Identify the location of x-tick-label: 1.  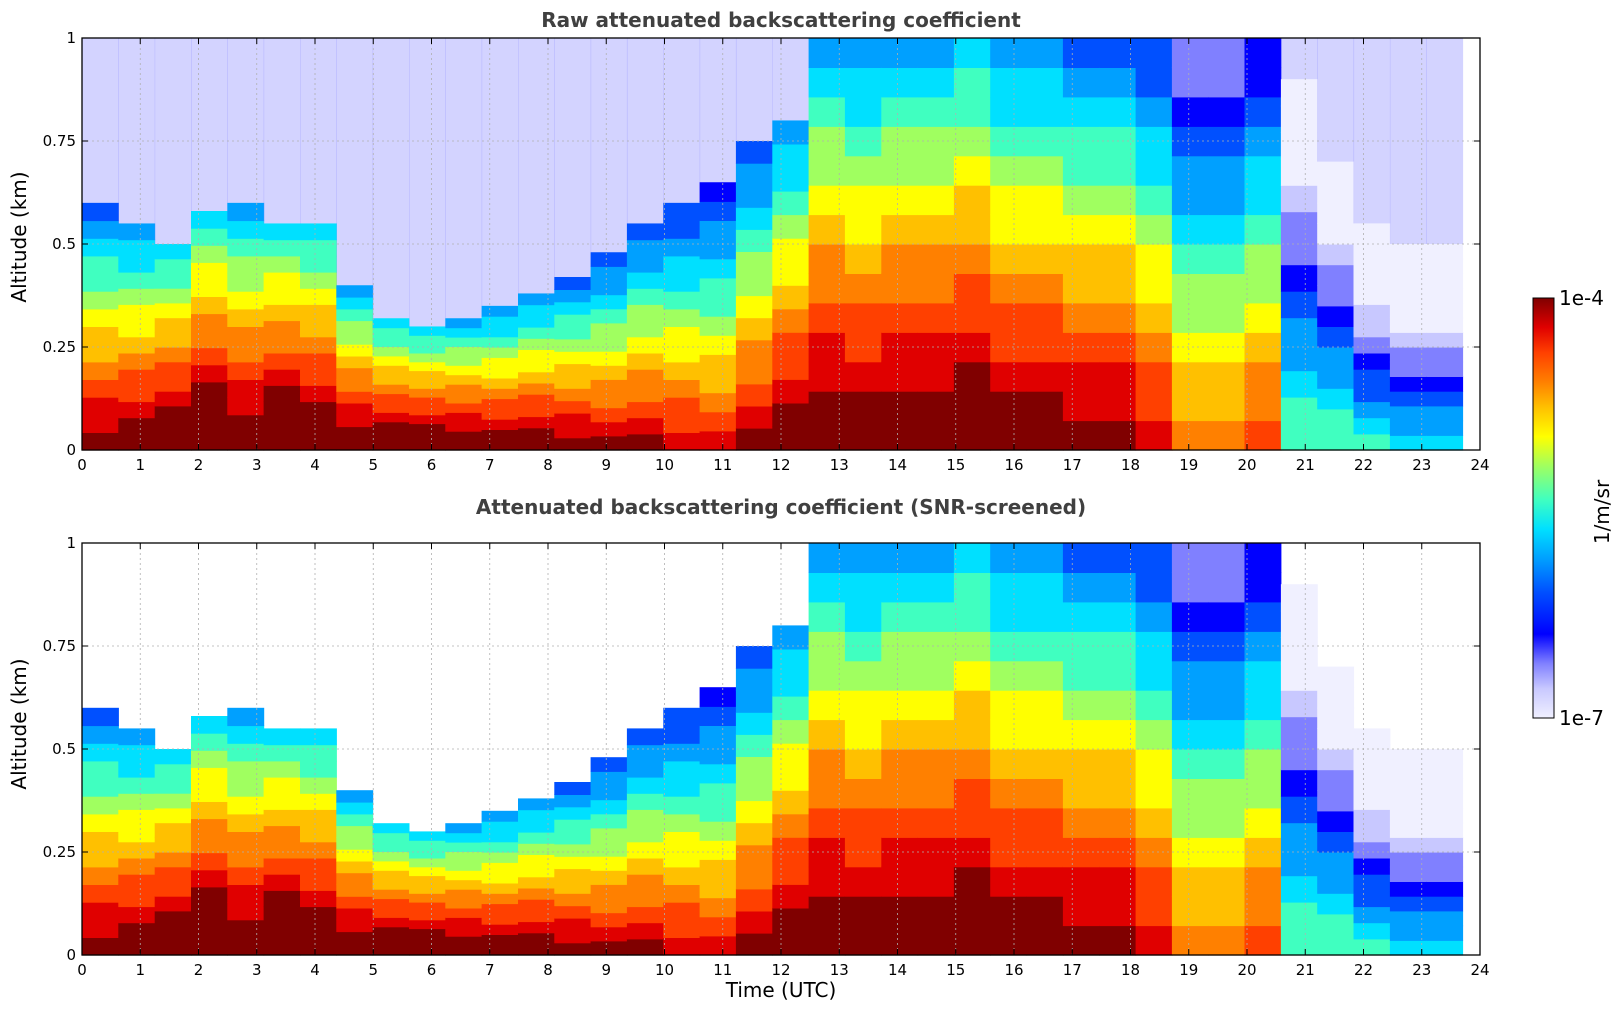
(140, 970).